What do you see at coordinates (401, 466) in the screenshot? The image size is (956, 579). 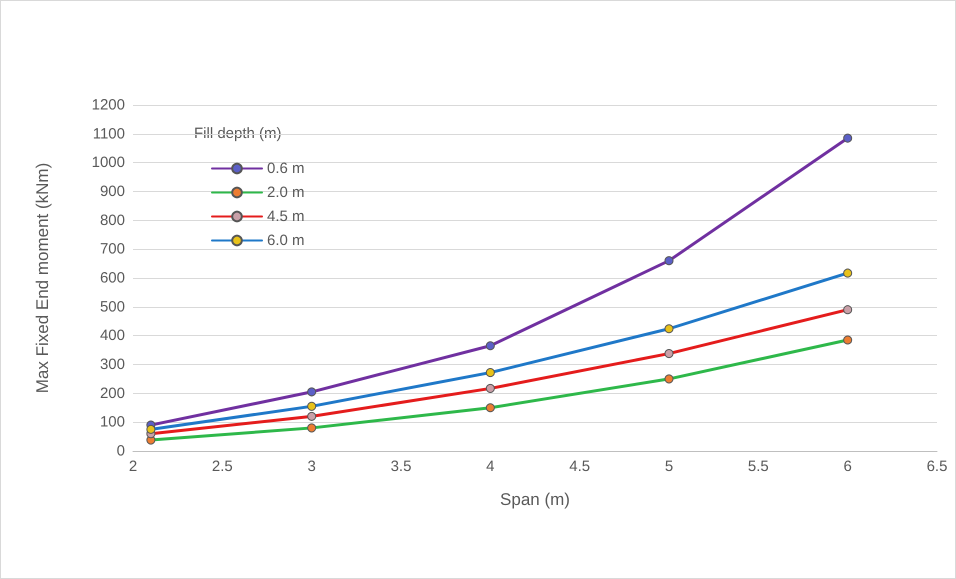 I see `x-tick-label: 3.5` at bounding box center [401, 466].